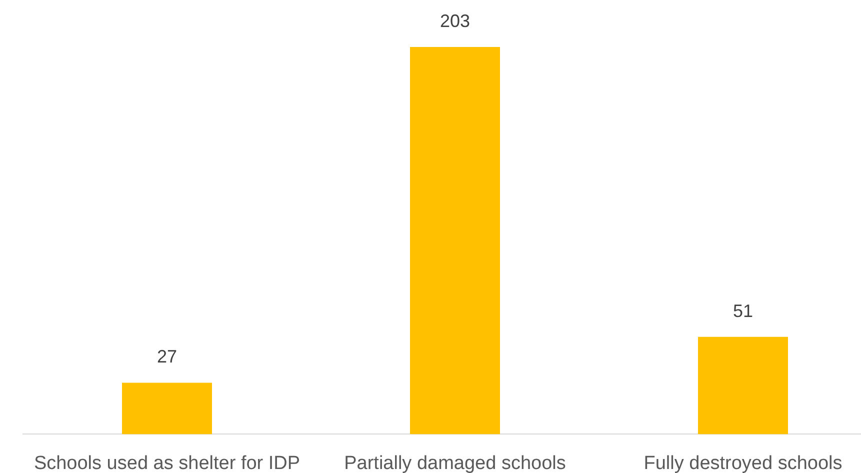 The height and width of the screenshot is (473, 861). What do you see at coordinates (455, 462) in the screenshot?
I see `x-tick-label: Partially damaged schools` at bounding box center [455, 462].